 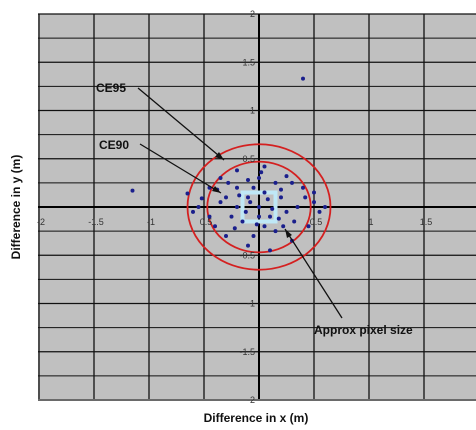 I want to click on annotation-ce90-arrowhead, so click(x=216, y=189).